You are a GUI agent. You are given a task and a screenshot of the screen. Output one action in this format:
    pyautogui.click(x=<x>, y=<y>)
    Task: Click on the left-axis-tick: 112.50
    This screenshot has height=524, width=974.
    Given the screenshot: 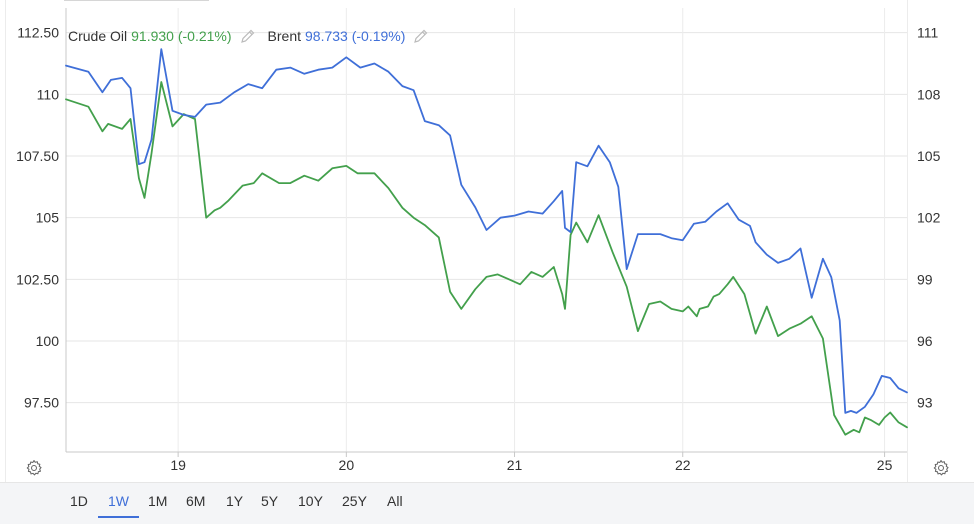 What is the action you would take?
    pyautogui.click(x=38, y=33)
    